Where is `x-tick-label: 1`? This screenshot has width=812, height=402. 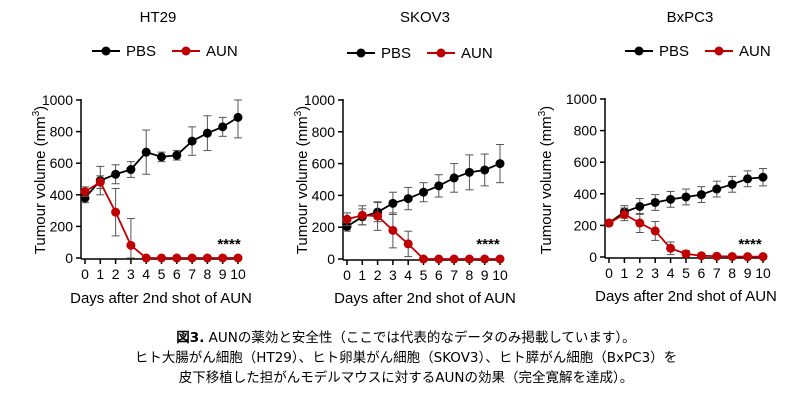
x-tick-label: 1 is located at coordinates (625, 273).